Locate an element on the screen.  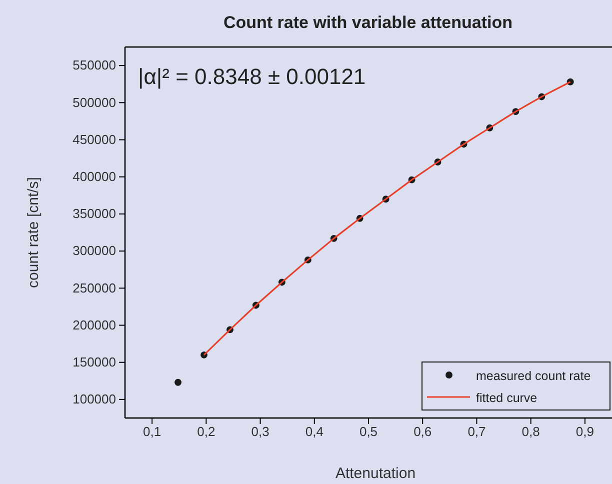
y-tick-label: 100000 is located at coordinates (94, 399).